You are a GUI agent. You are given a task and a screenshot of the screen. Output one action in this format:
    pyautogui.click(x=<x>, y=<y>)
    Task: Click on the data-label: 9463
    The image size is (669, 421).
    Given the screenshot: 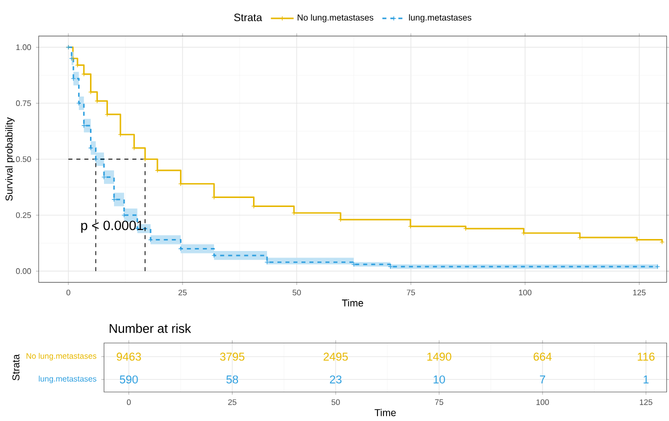 What is the action you would take?
    pyautogui.click(x=128, y=356)
    